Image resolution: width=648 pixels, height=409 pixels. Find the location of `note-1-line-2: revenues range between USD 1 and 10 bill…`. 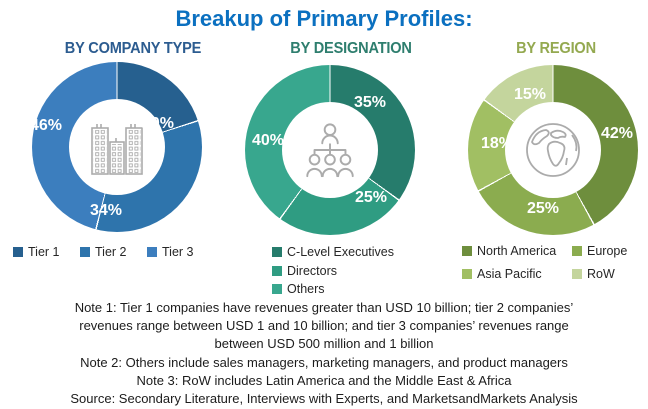

note-1-line-2: revenues range between USD 1 and 10 bill… is located at coordinates (324, 326).